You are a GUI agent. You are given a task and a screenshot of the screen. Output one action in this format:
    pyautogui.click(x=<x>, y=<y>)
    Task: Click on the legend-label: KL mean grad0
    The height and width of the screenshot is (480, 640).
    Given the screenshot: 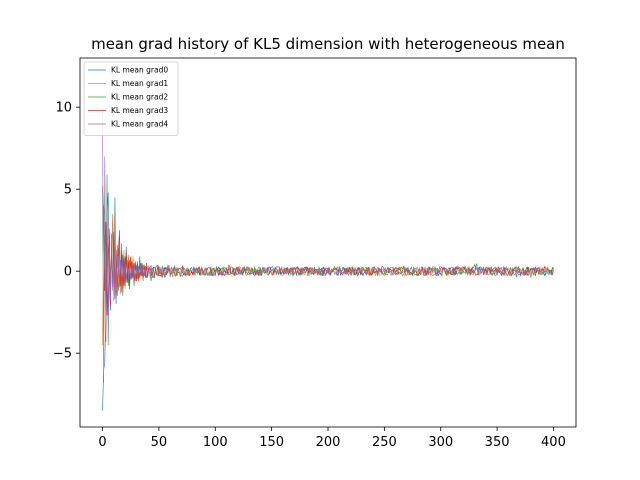 What is the action you would take?
    pyautogui.click(x=139, y=70)
    